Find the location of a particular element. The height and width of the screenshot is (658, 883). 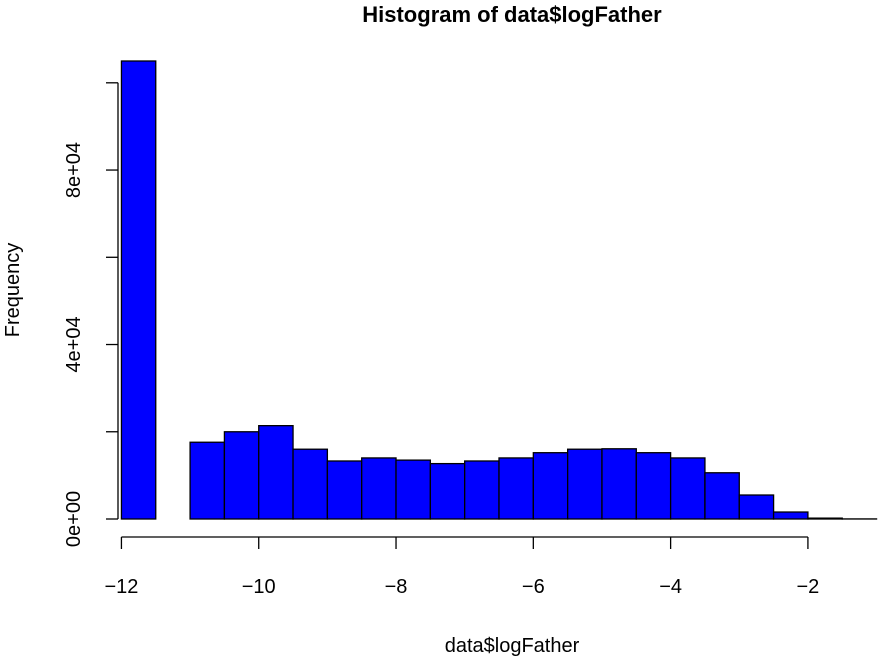

y-tick-label-4: 8e+04 is located at coordinates (74, 170).